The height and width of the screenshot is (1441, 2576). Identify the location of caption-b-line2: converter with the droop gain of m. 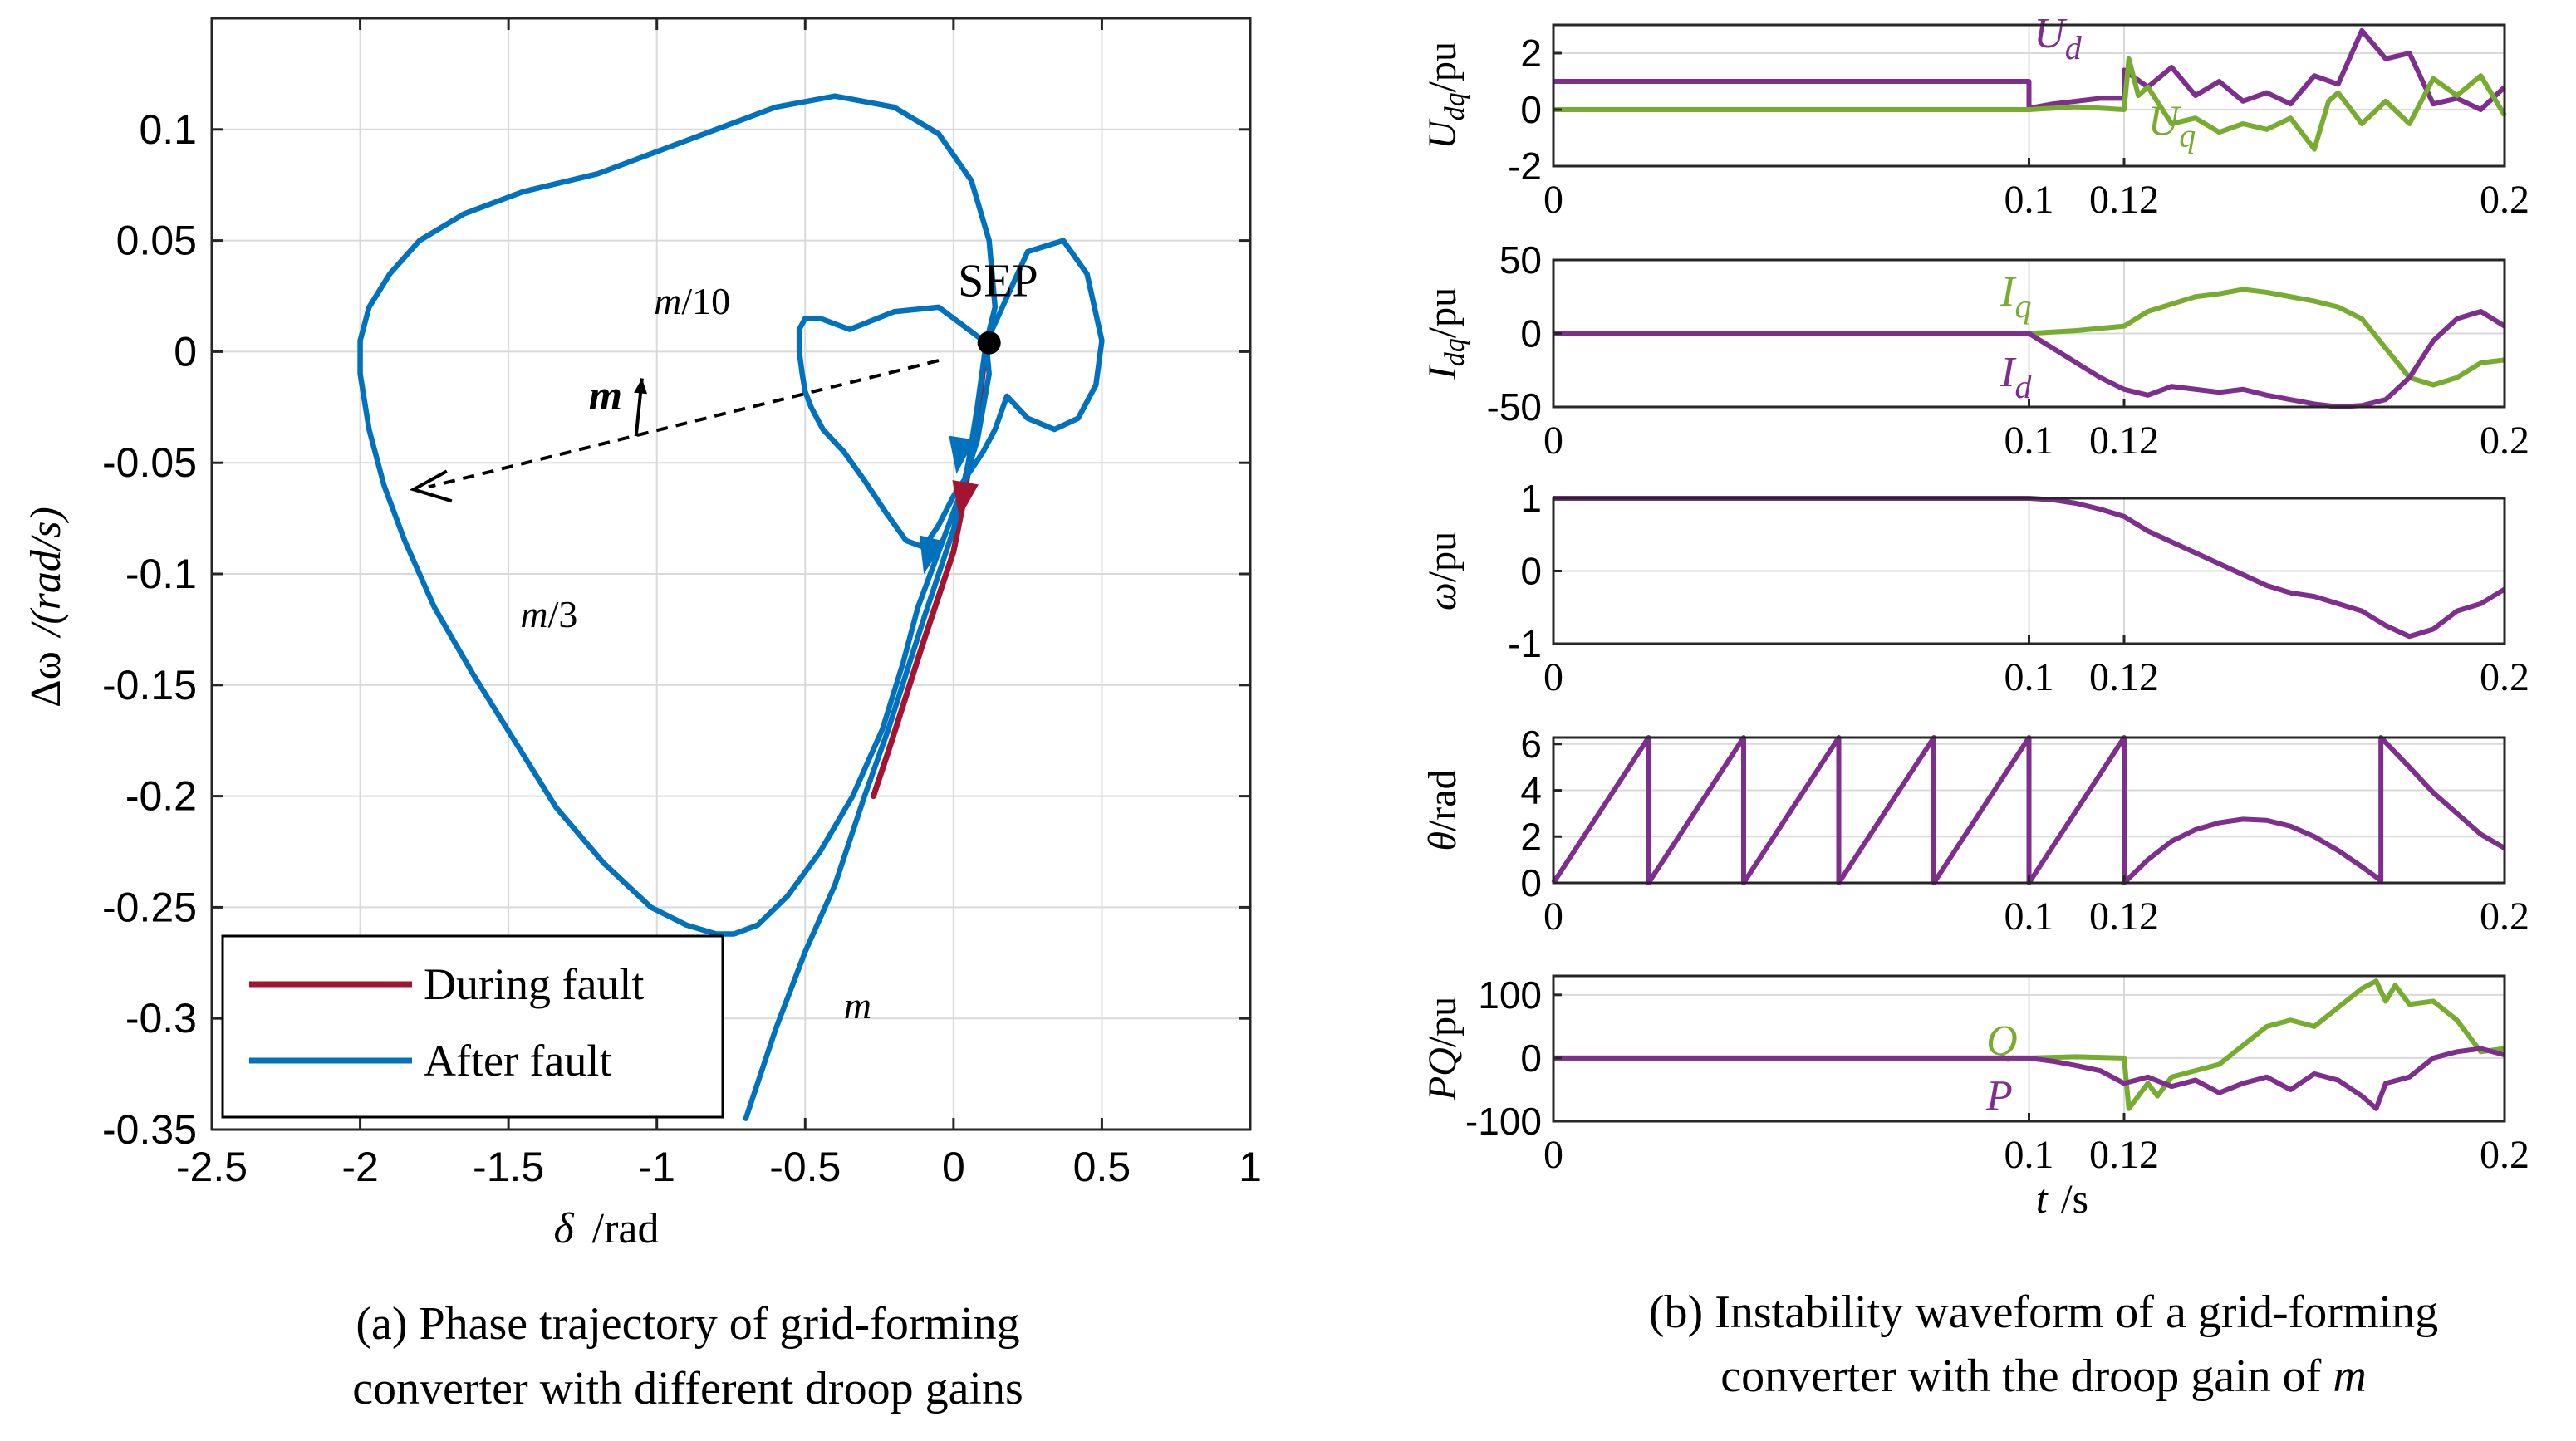
(2043, 1376).